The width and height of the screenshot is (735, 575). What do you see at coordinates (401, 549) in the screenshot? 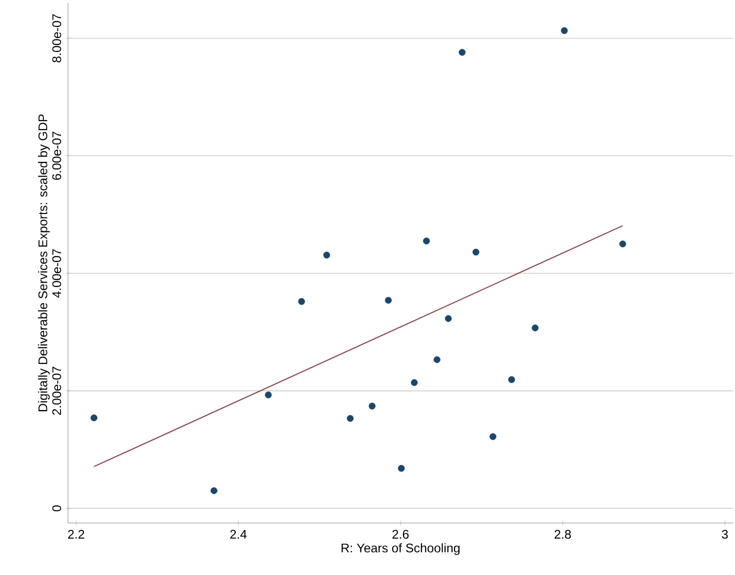
I see `x-axis-title: R: Years of Schooling` at bounding box center [401, 549].